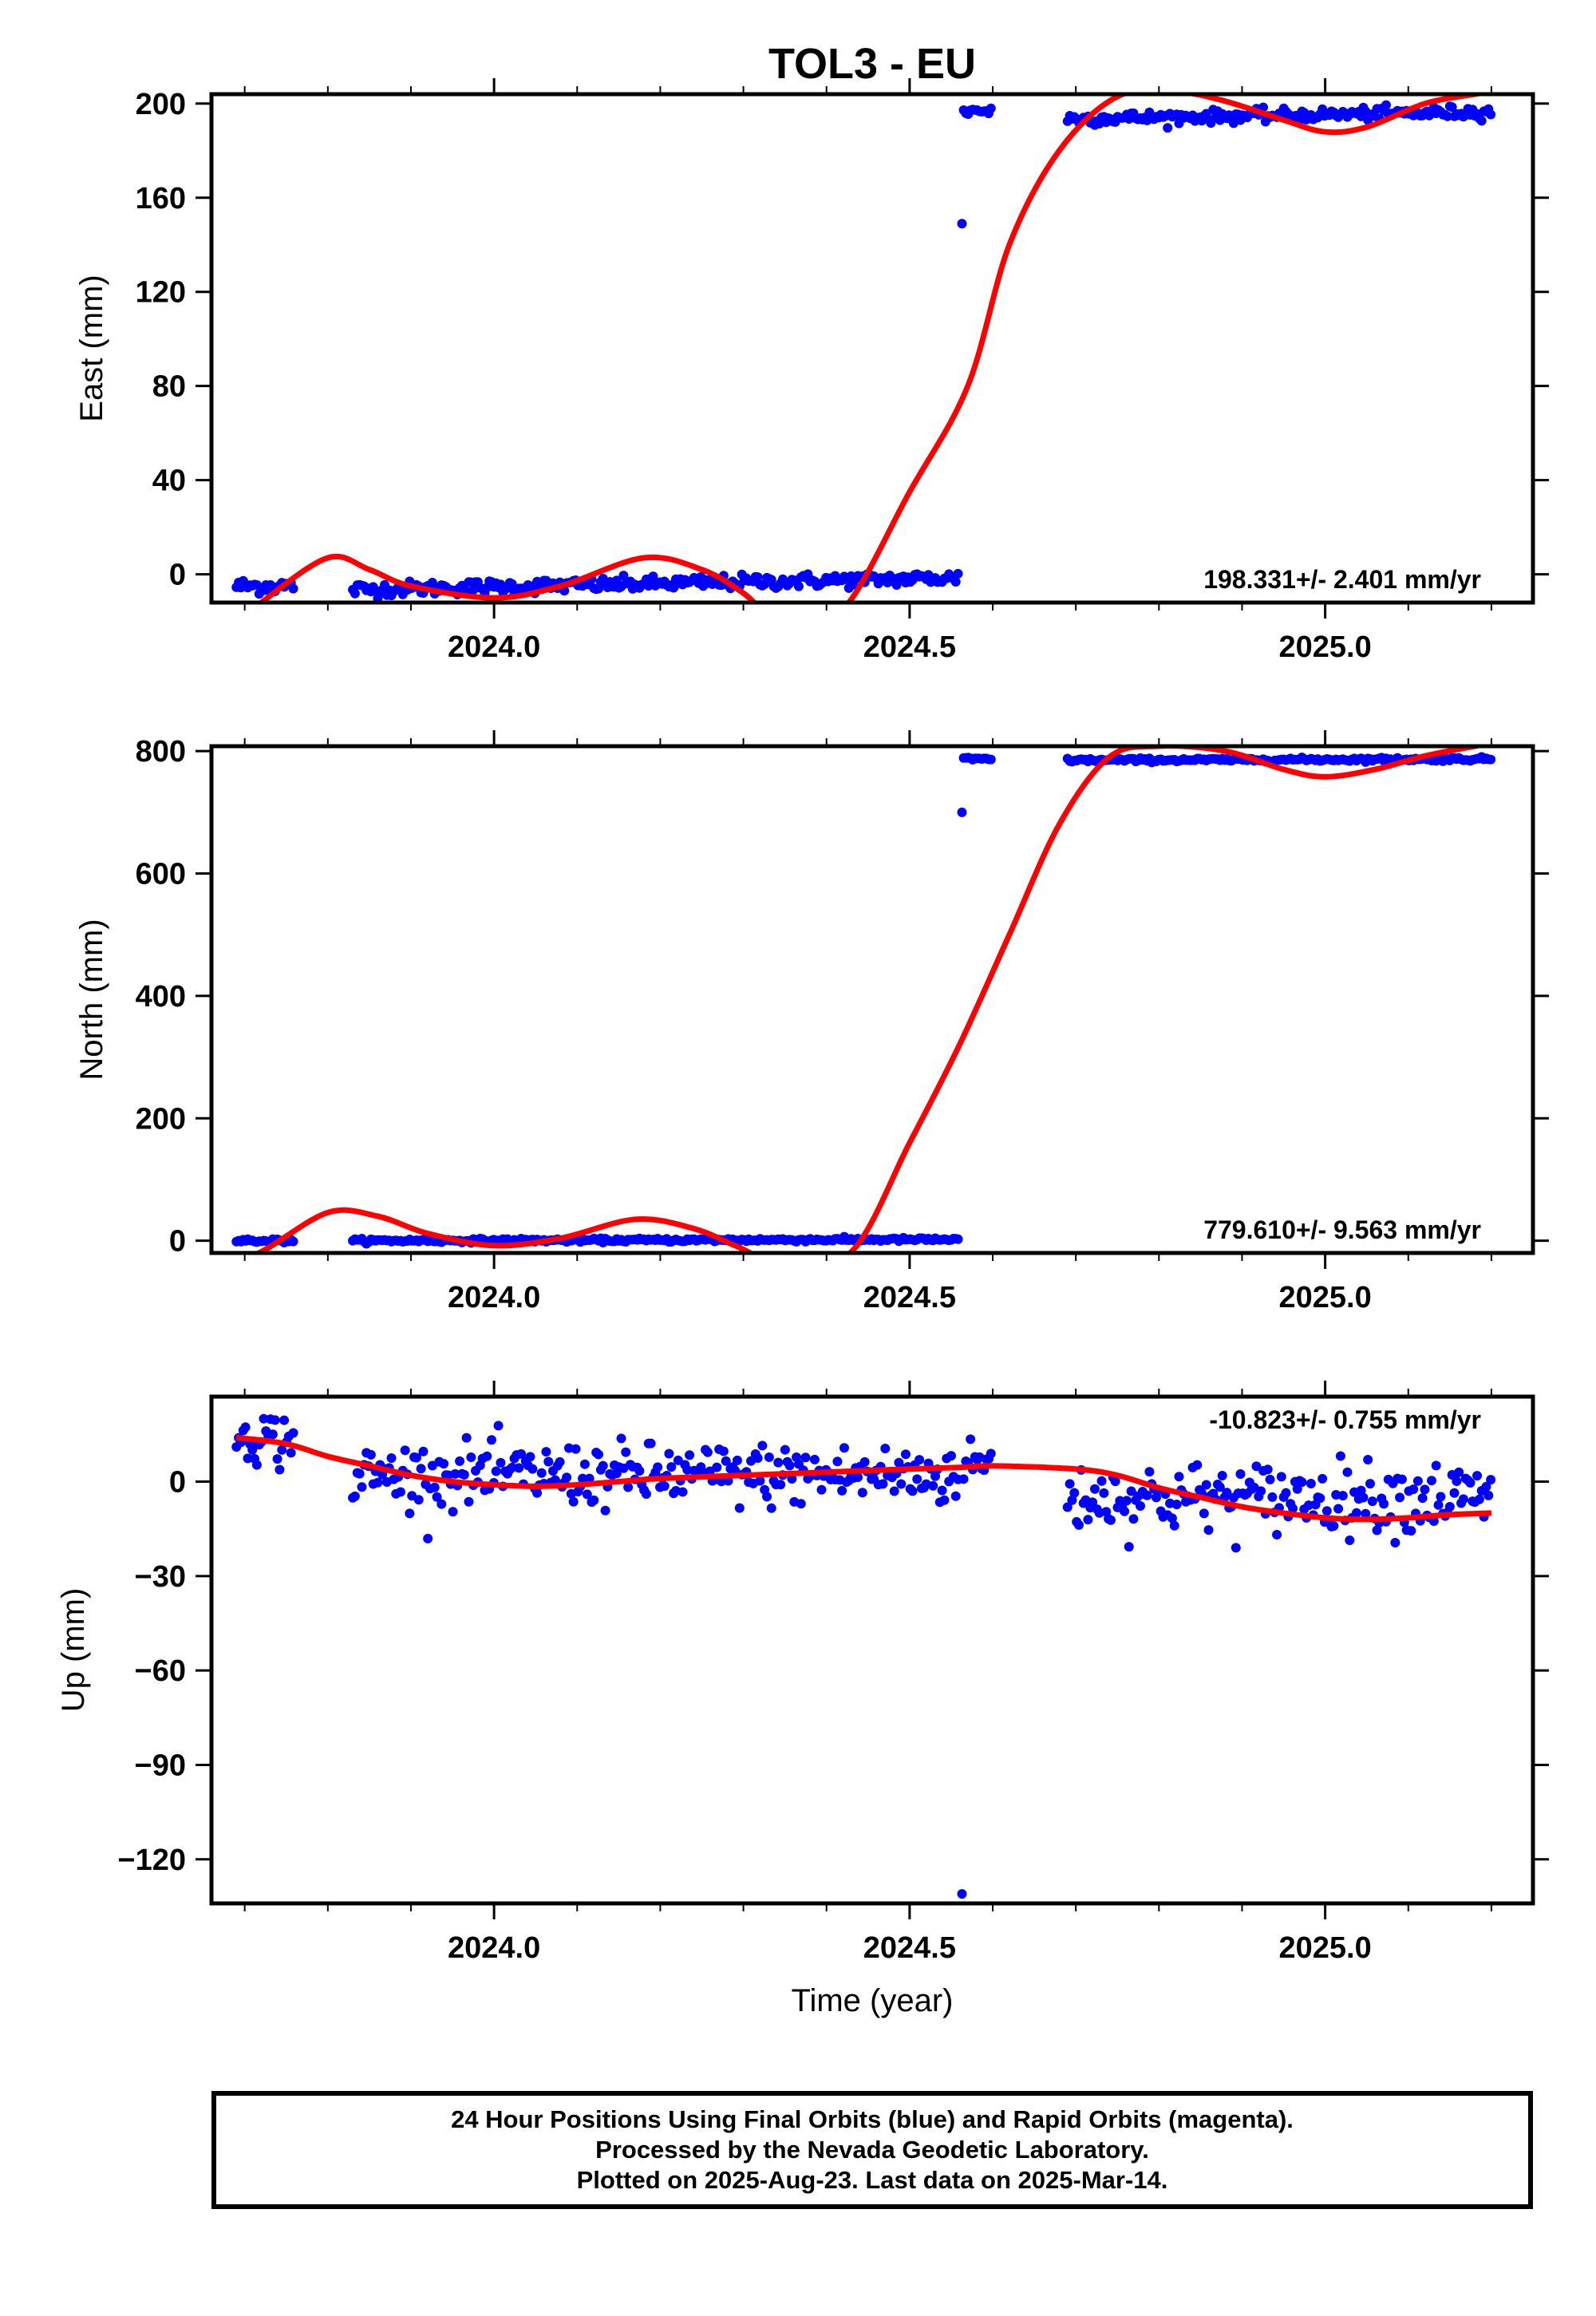  What do you see at coordinates (161, 752) in the screenshot?
I see `y-tick-label: 800` at bounding box center [161, 752].